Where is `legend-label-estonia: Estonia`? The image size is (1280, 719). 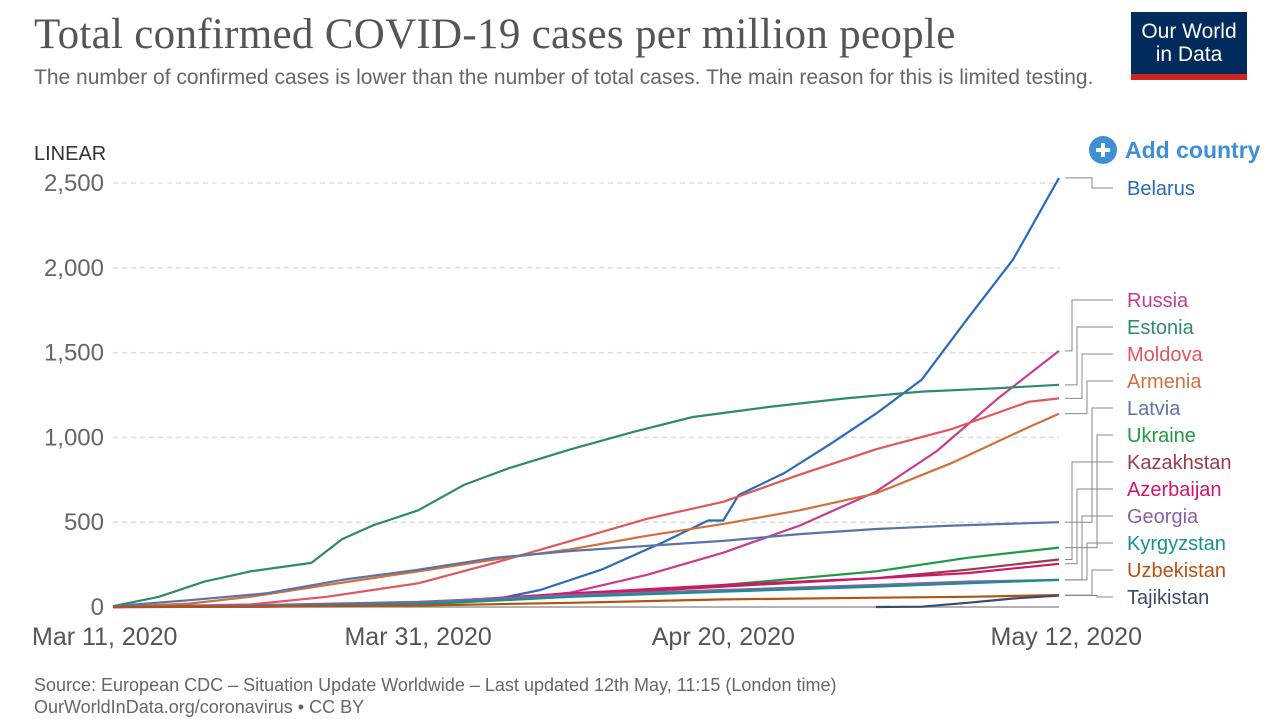
legend-label-estonia: Estonia is located at coordinates (1161, 328).